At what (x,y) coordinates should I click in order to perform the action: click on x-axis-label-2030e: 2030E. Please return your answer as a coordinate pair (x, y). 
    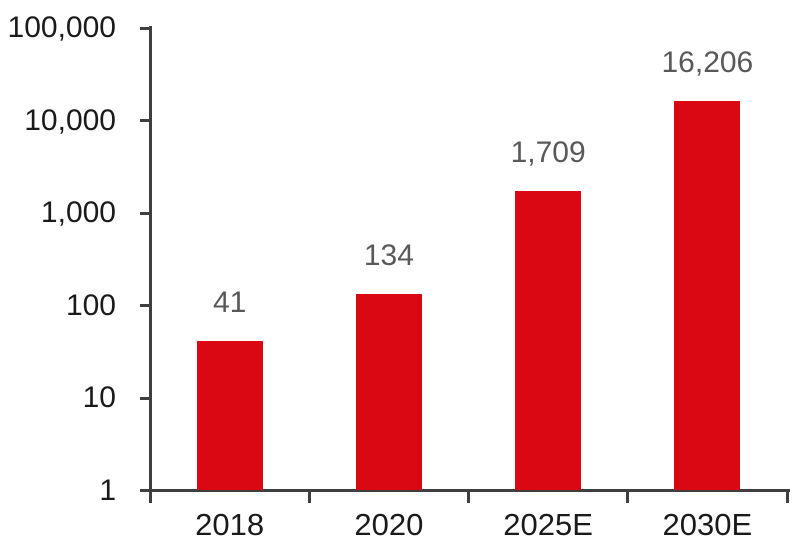
    Looking at the image, I should click on (707, 524).